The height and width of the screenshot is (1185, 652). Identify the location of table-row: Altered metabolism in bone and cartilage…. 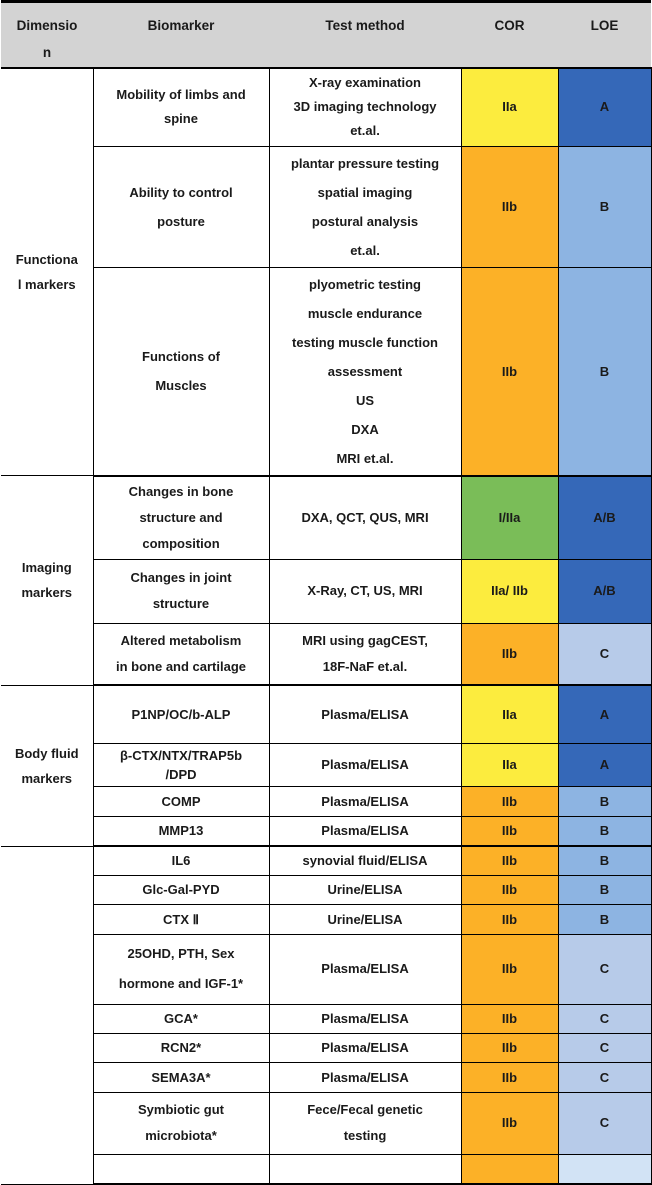
(326, 654).